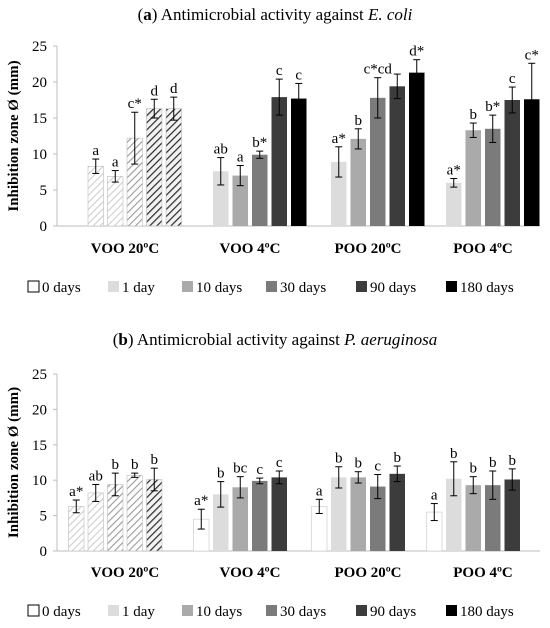 The width and height of the screenshot is (550, 628). Describe the element at coordinates (390, 14) in the screenshot. I see `title-organism: E. coli` at that location.